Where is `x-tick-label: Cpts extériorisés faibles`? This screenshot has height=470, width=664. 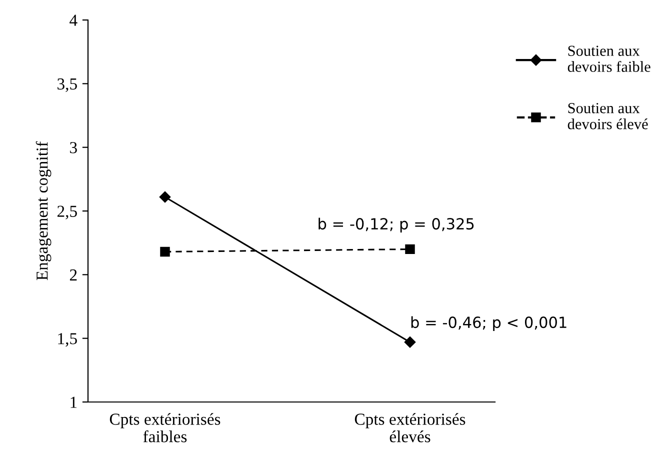 x-tick-label: Cpts extériorisés faibles is located at coordinates (165, 427).